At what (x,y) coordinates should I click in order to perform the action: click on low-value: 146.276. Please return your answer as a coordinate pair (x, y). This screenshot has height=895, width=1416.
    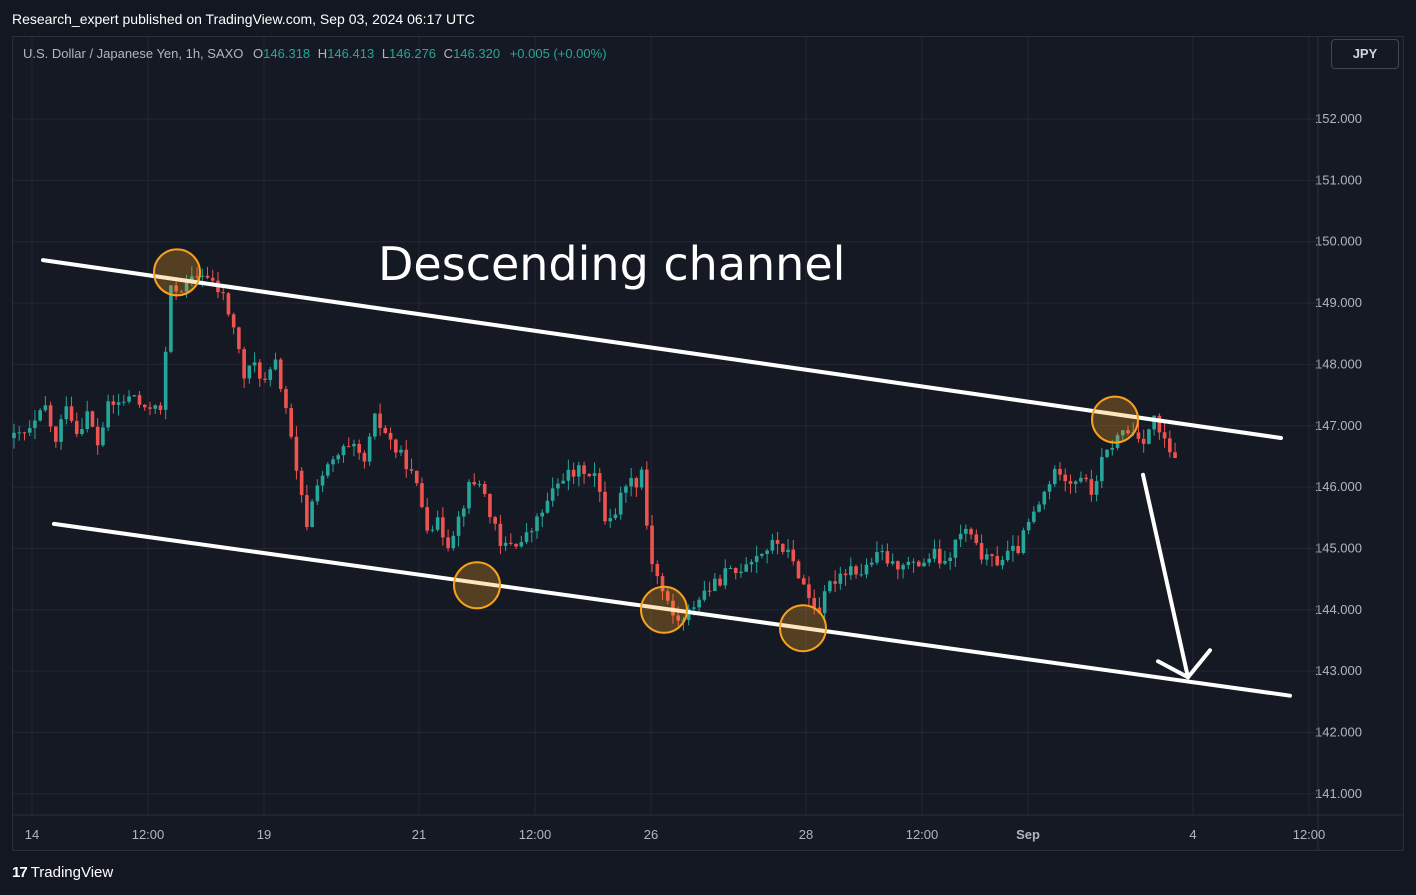
    Looking at the image, I should click on (413, 53).